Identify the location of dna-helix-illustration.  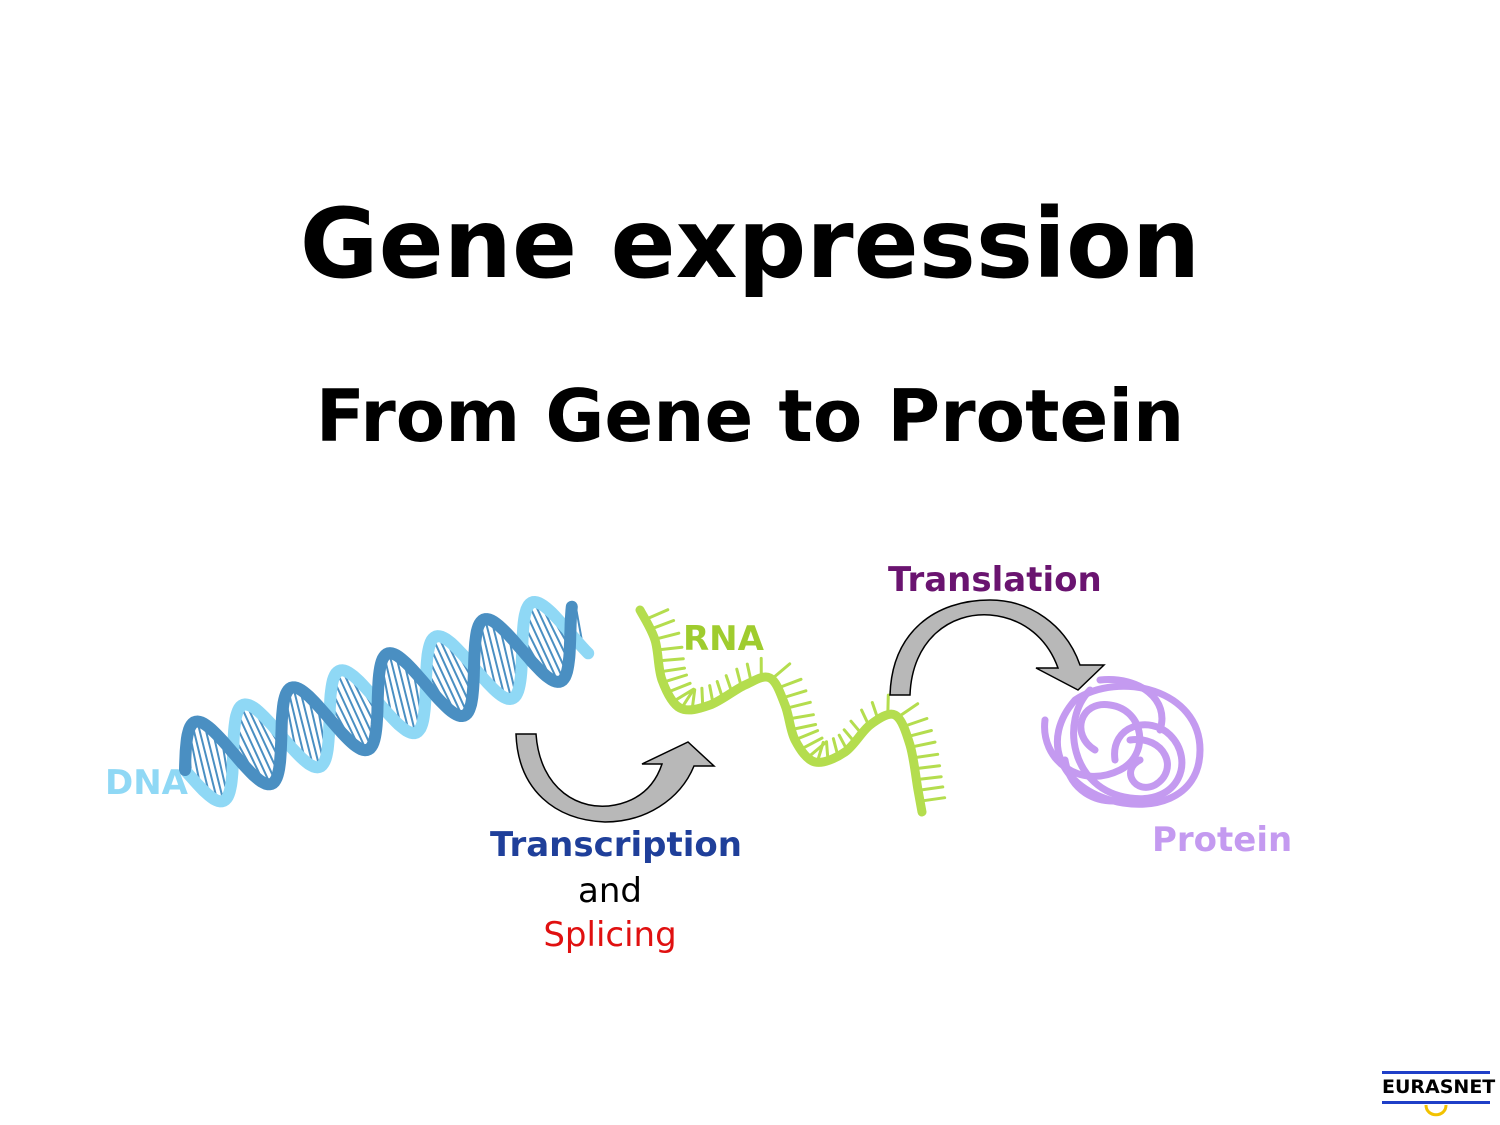
(387, 701).